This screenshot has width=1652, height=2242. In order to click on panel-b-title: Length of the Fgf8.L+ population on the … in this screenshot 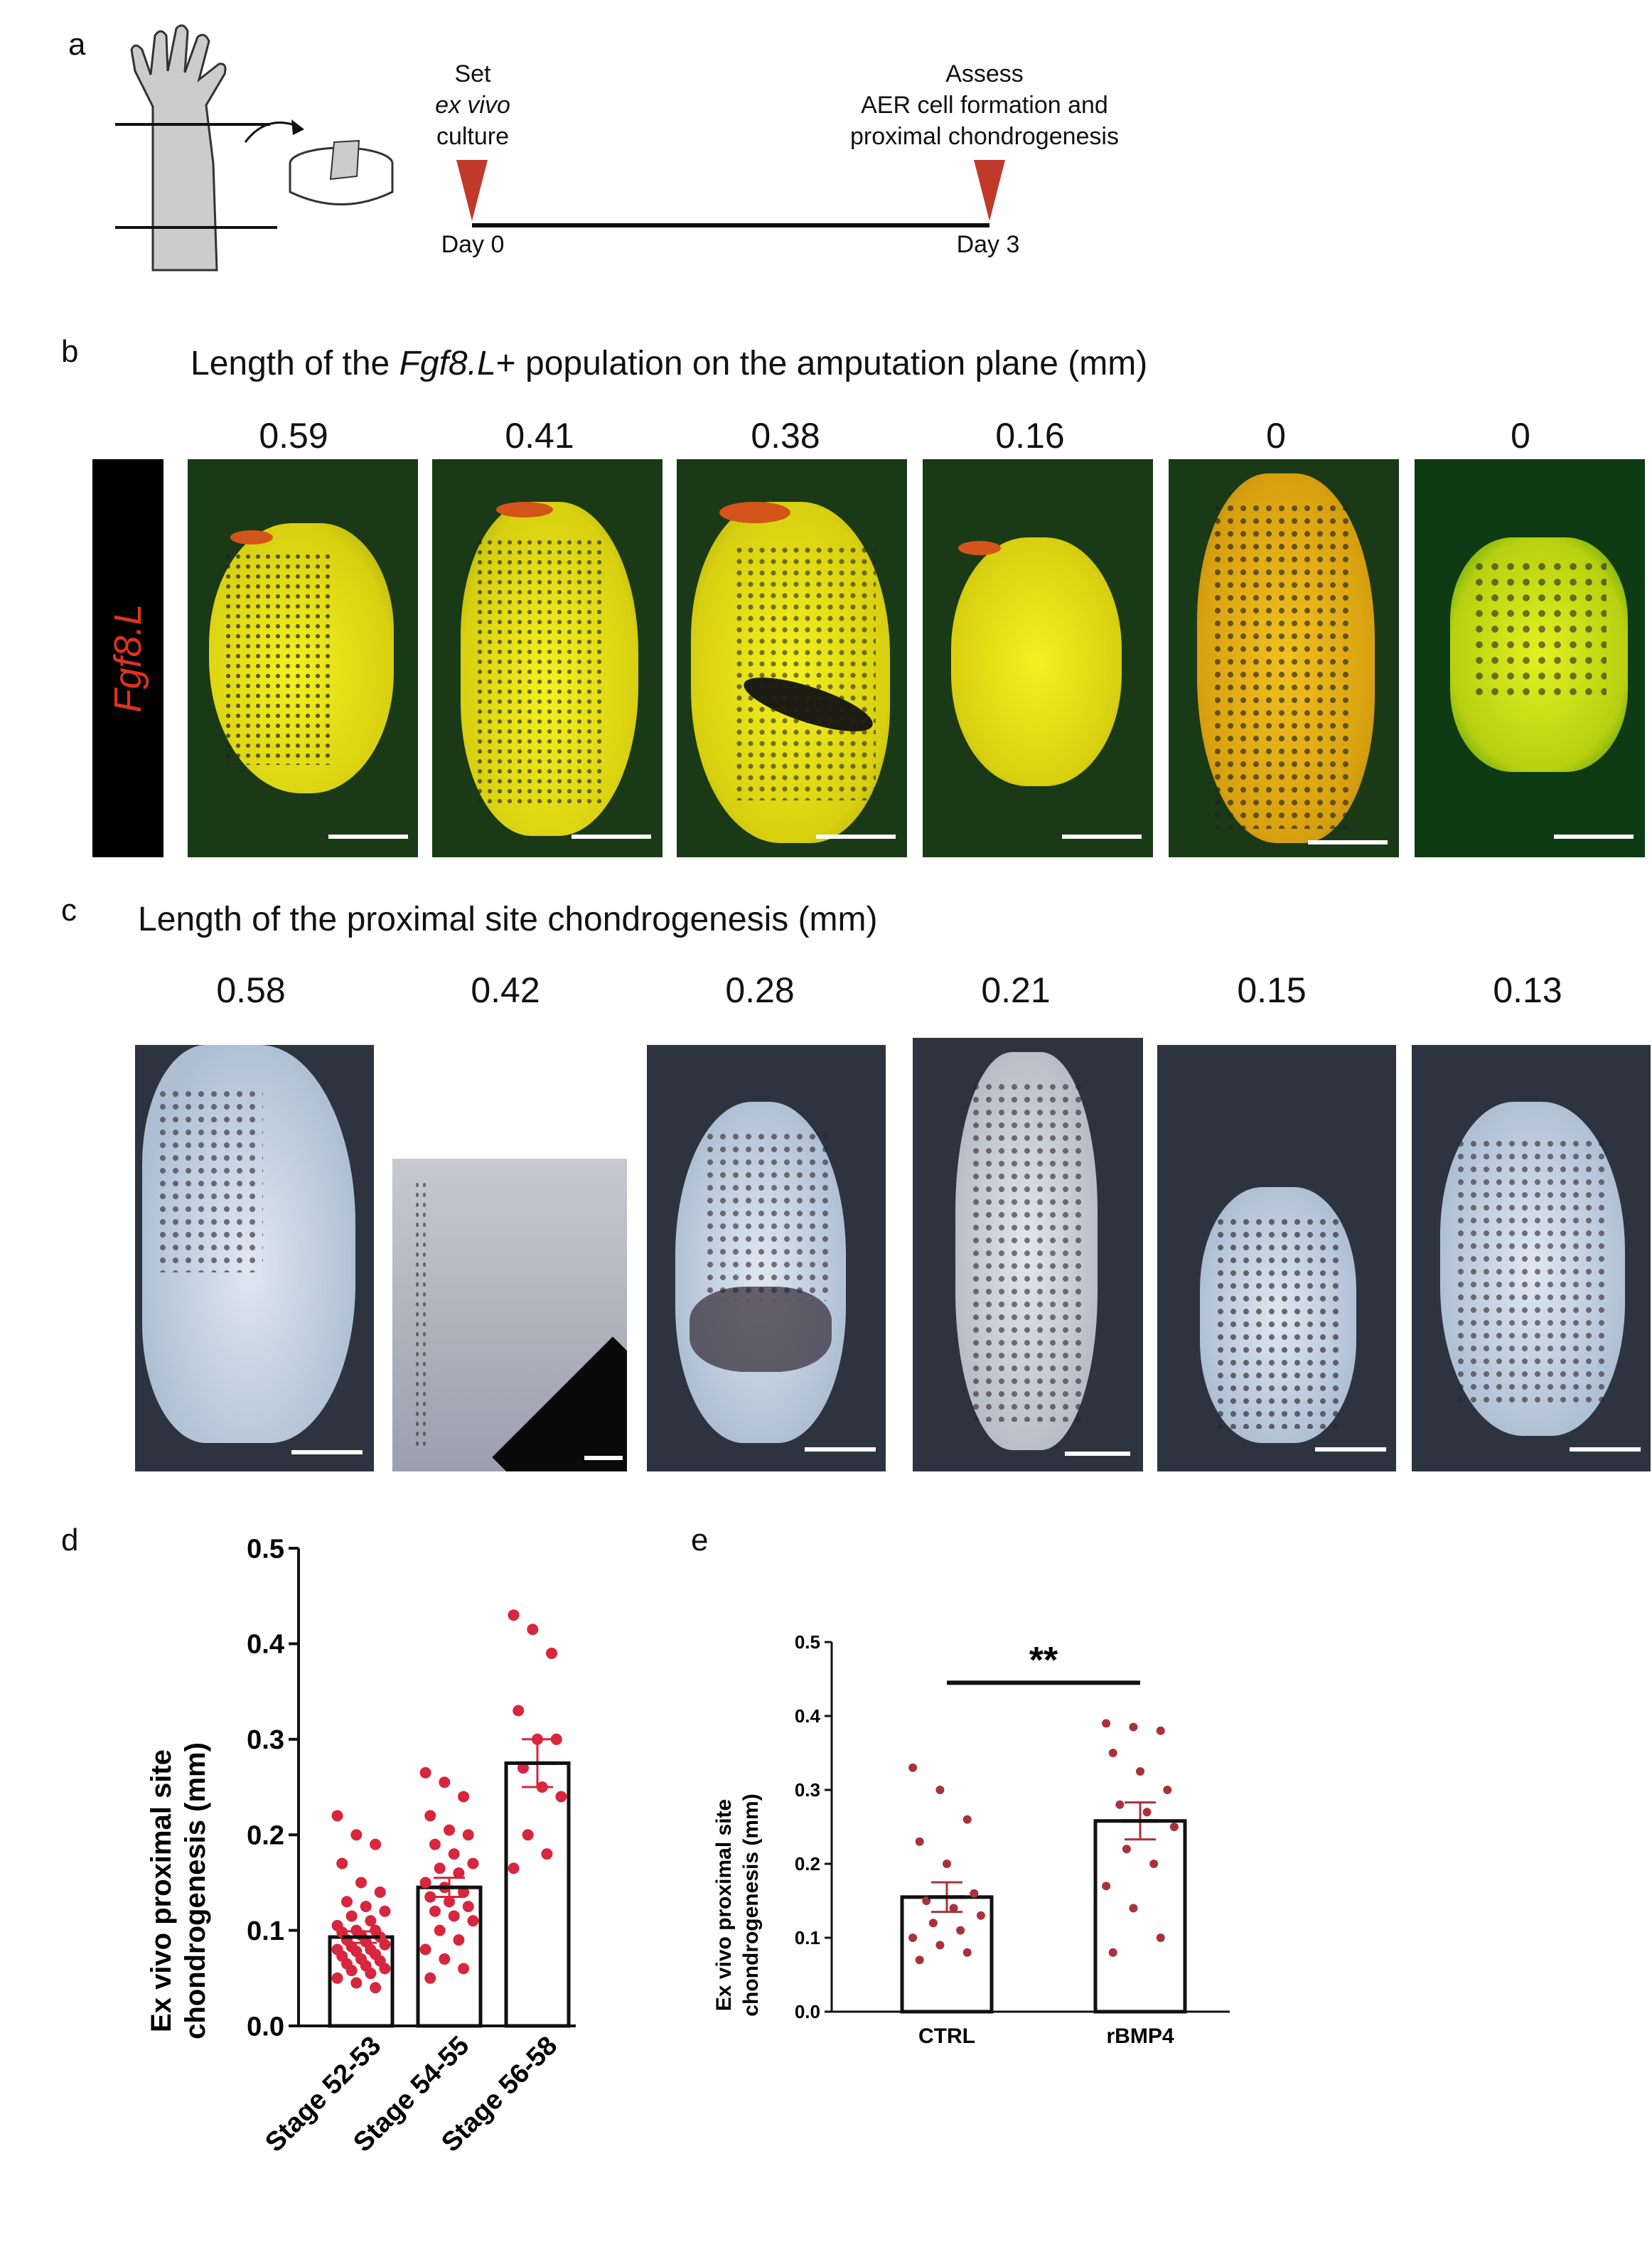, I will do `click(669, 363)`.